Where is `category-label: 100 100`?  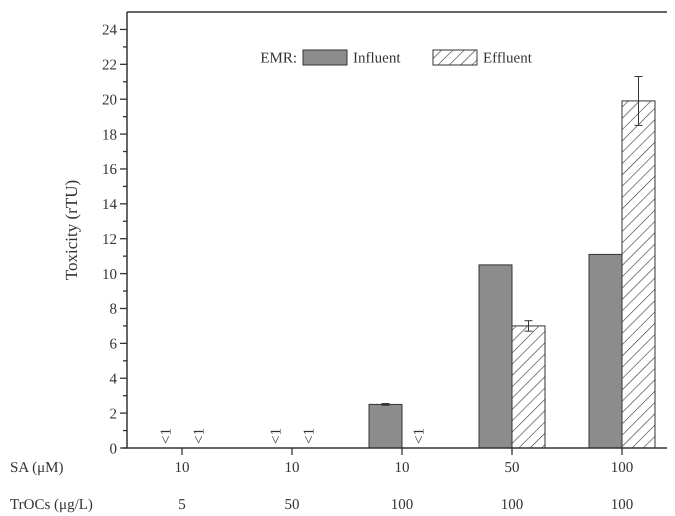 category-label: 100 100 is located at coordinates (622, 486).